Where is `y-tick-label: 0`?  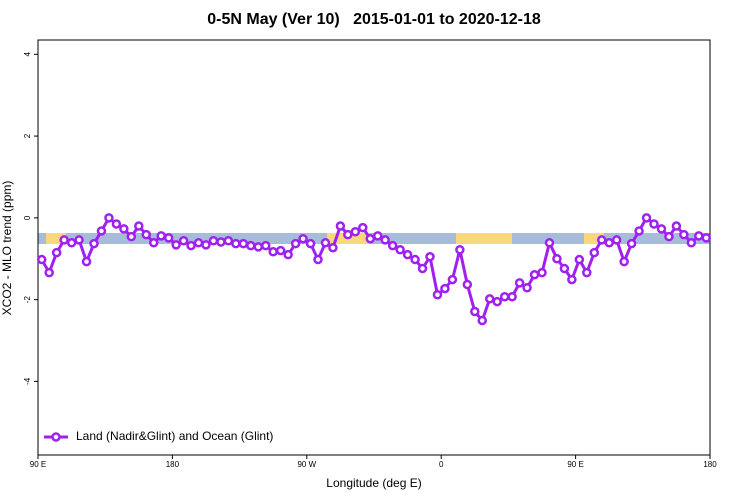 y-tick-label: 0 is located at coordinates (27, 217).